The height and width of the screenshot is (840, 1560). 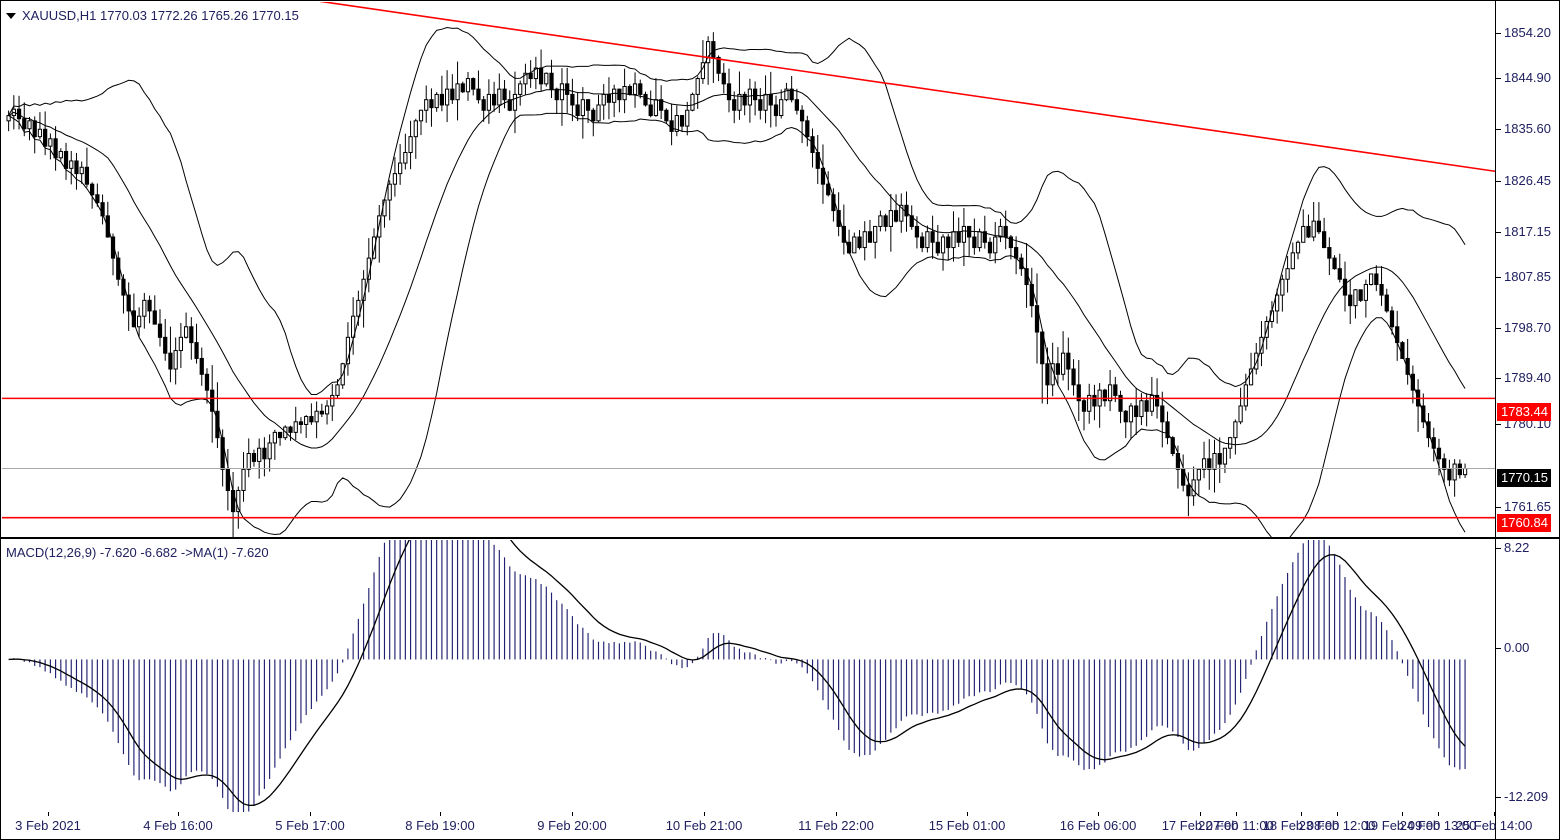 I want to click on price-axis-tick-label: 1844.90, so click(x=1527, y=77).